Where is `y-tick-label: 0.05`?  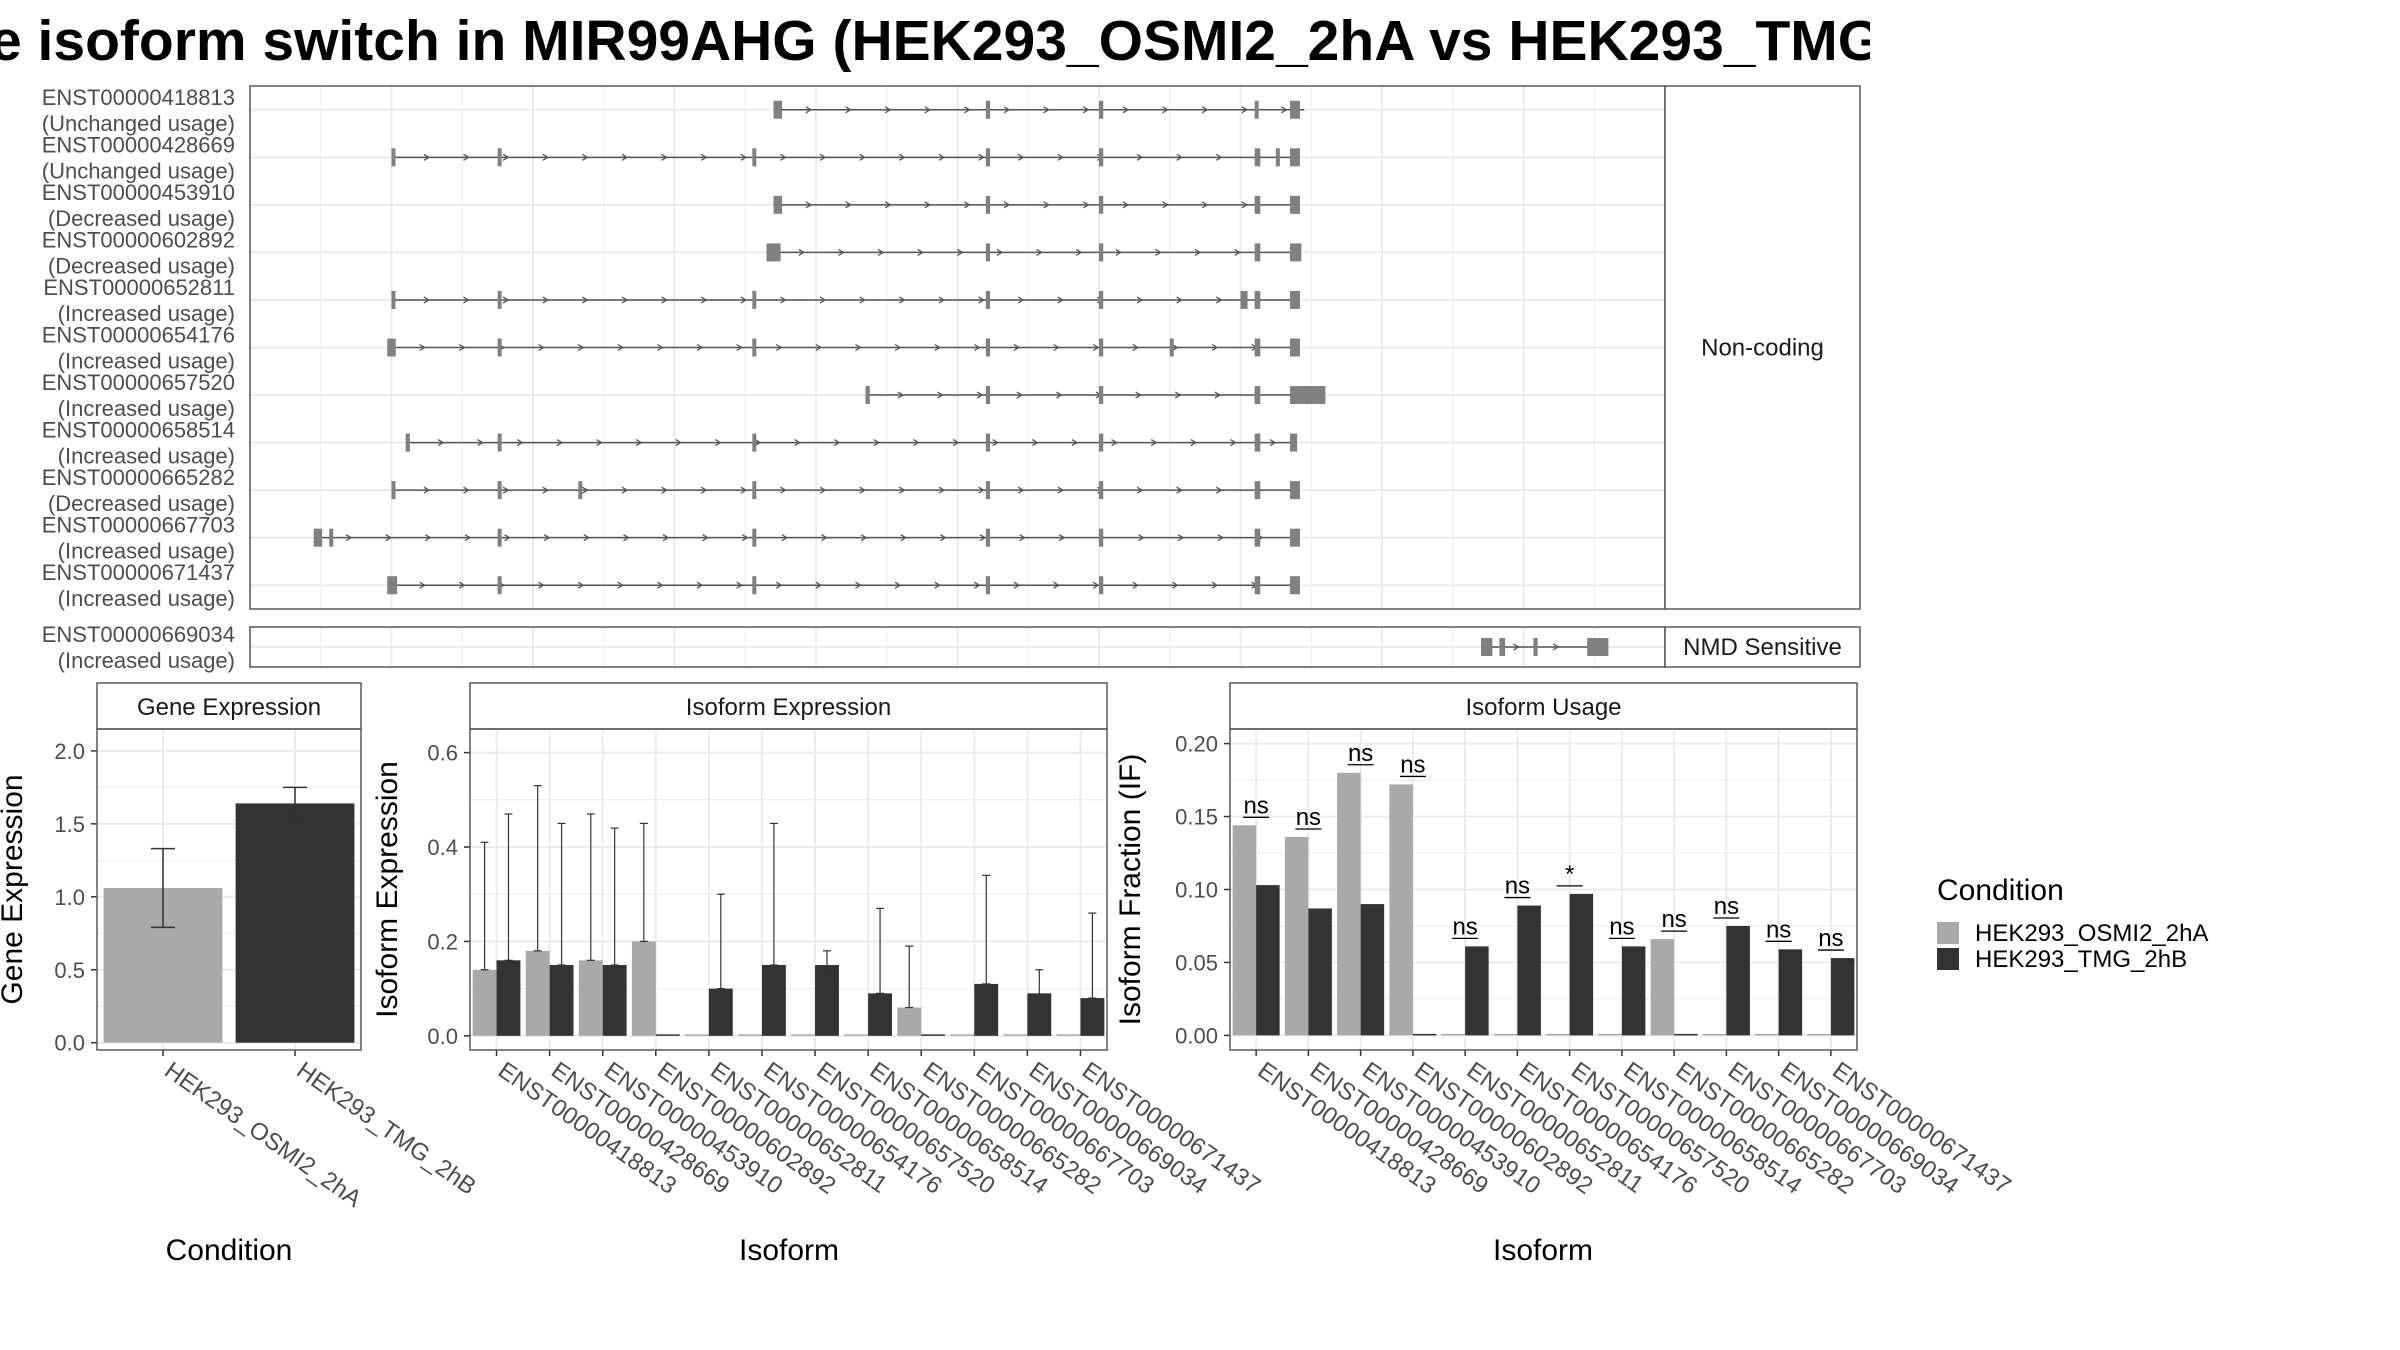
y-tick-label: 0.05 is located at coordinates (1196, 962).